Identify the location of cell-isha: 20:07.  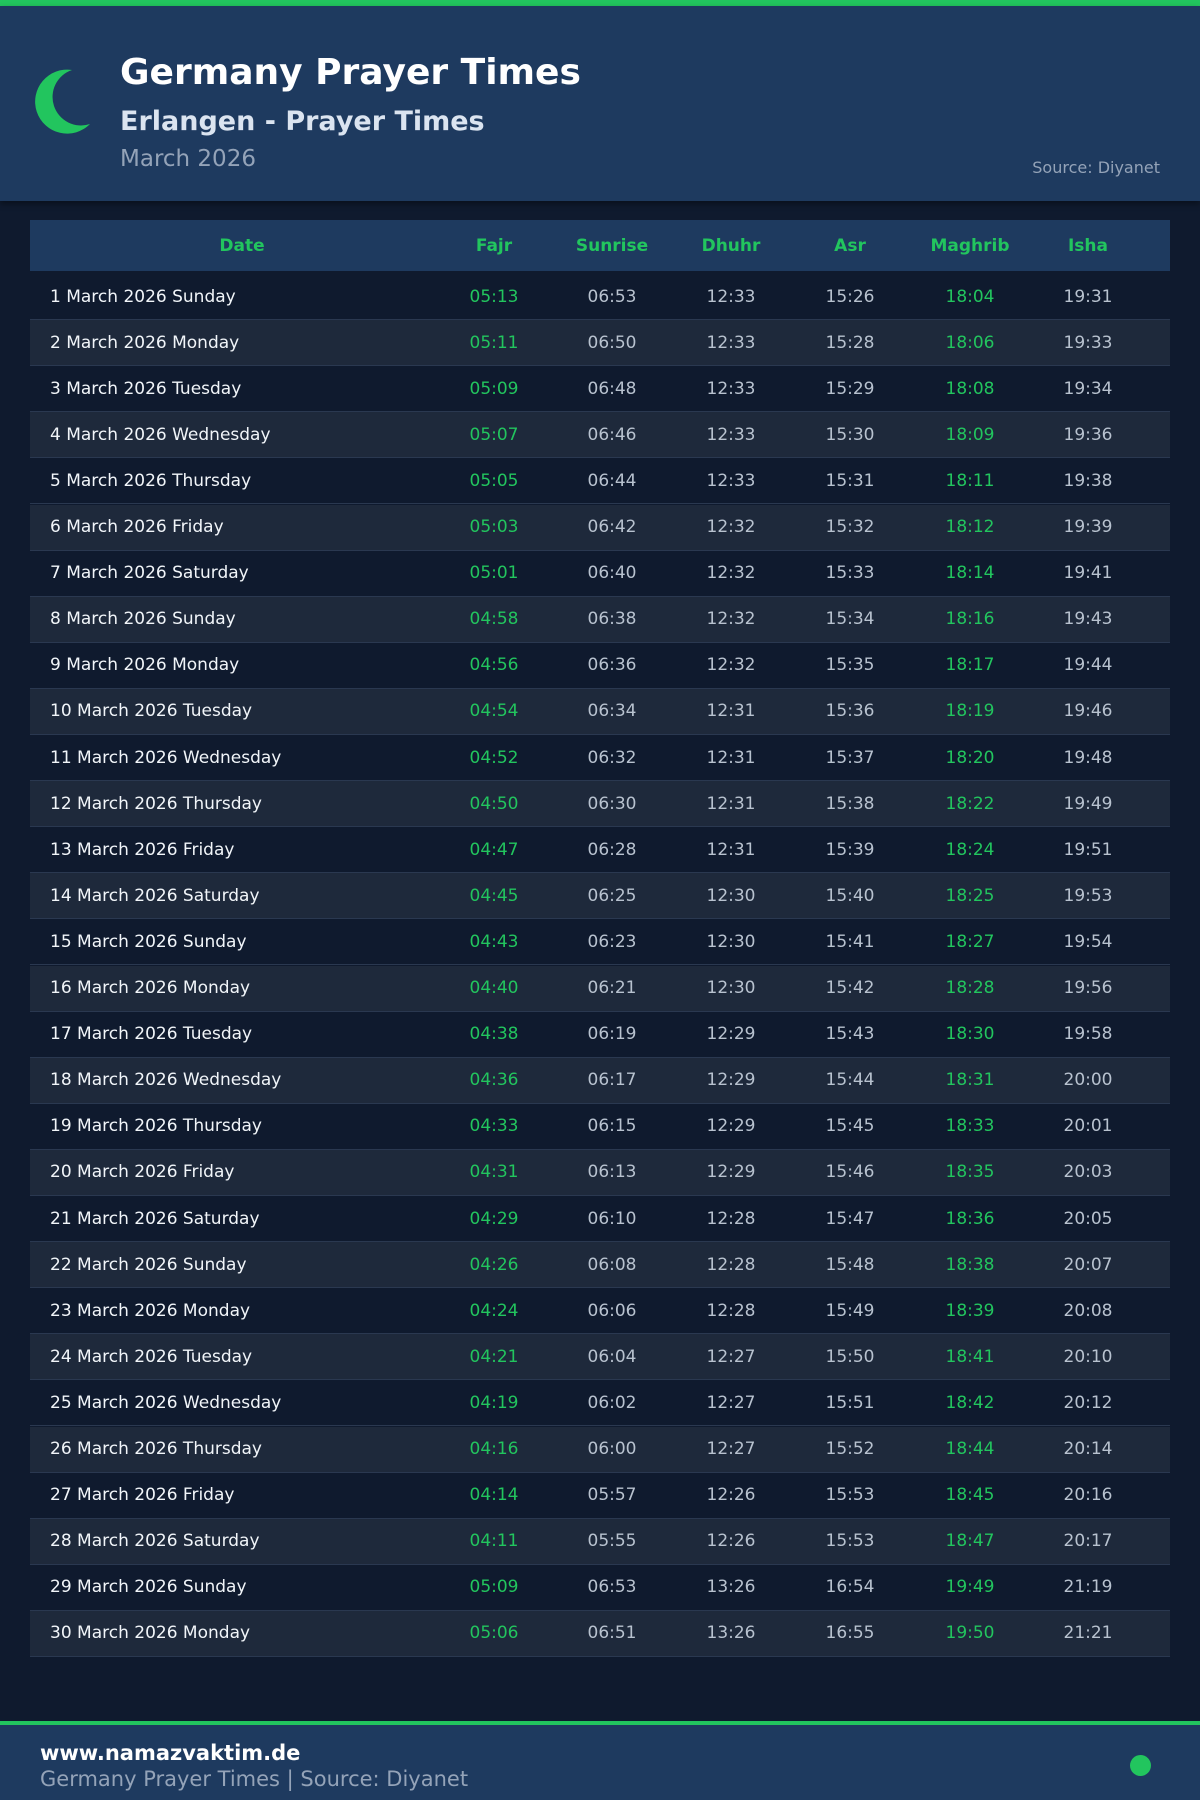
(1088, 1264).